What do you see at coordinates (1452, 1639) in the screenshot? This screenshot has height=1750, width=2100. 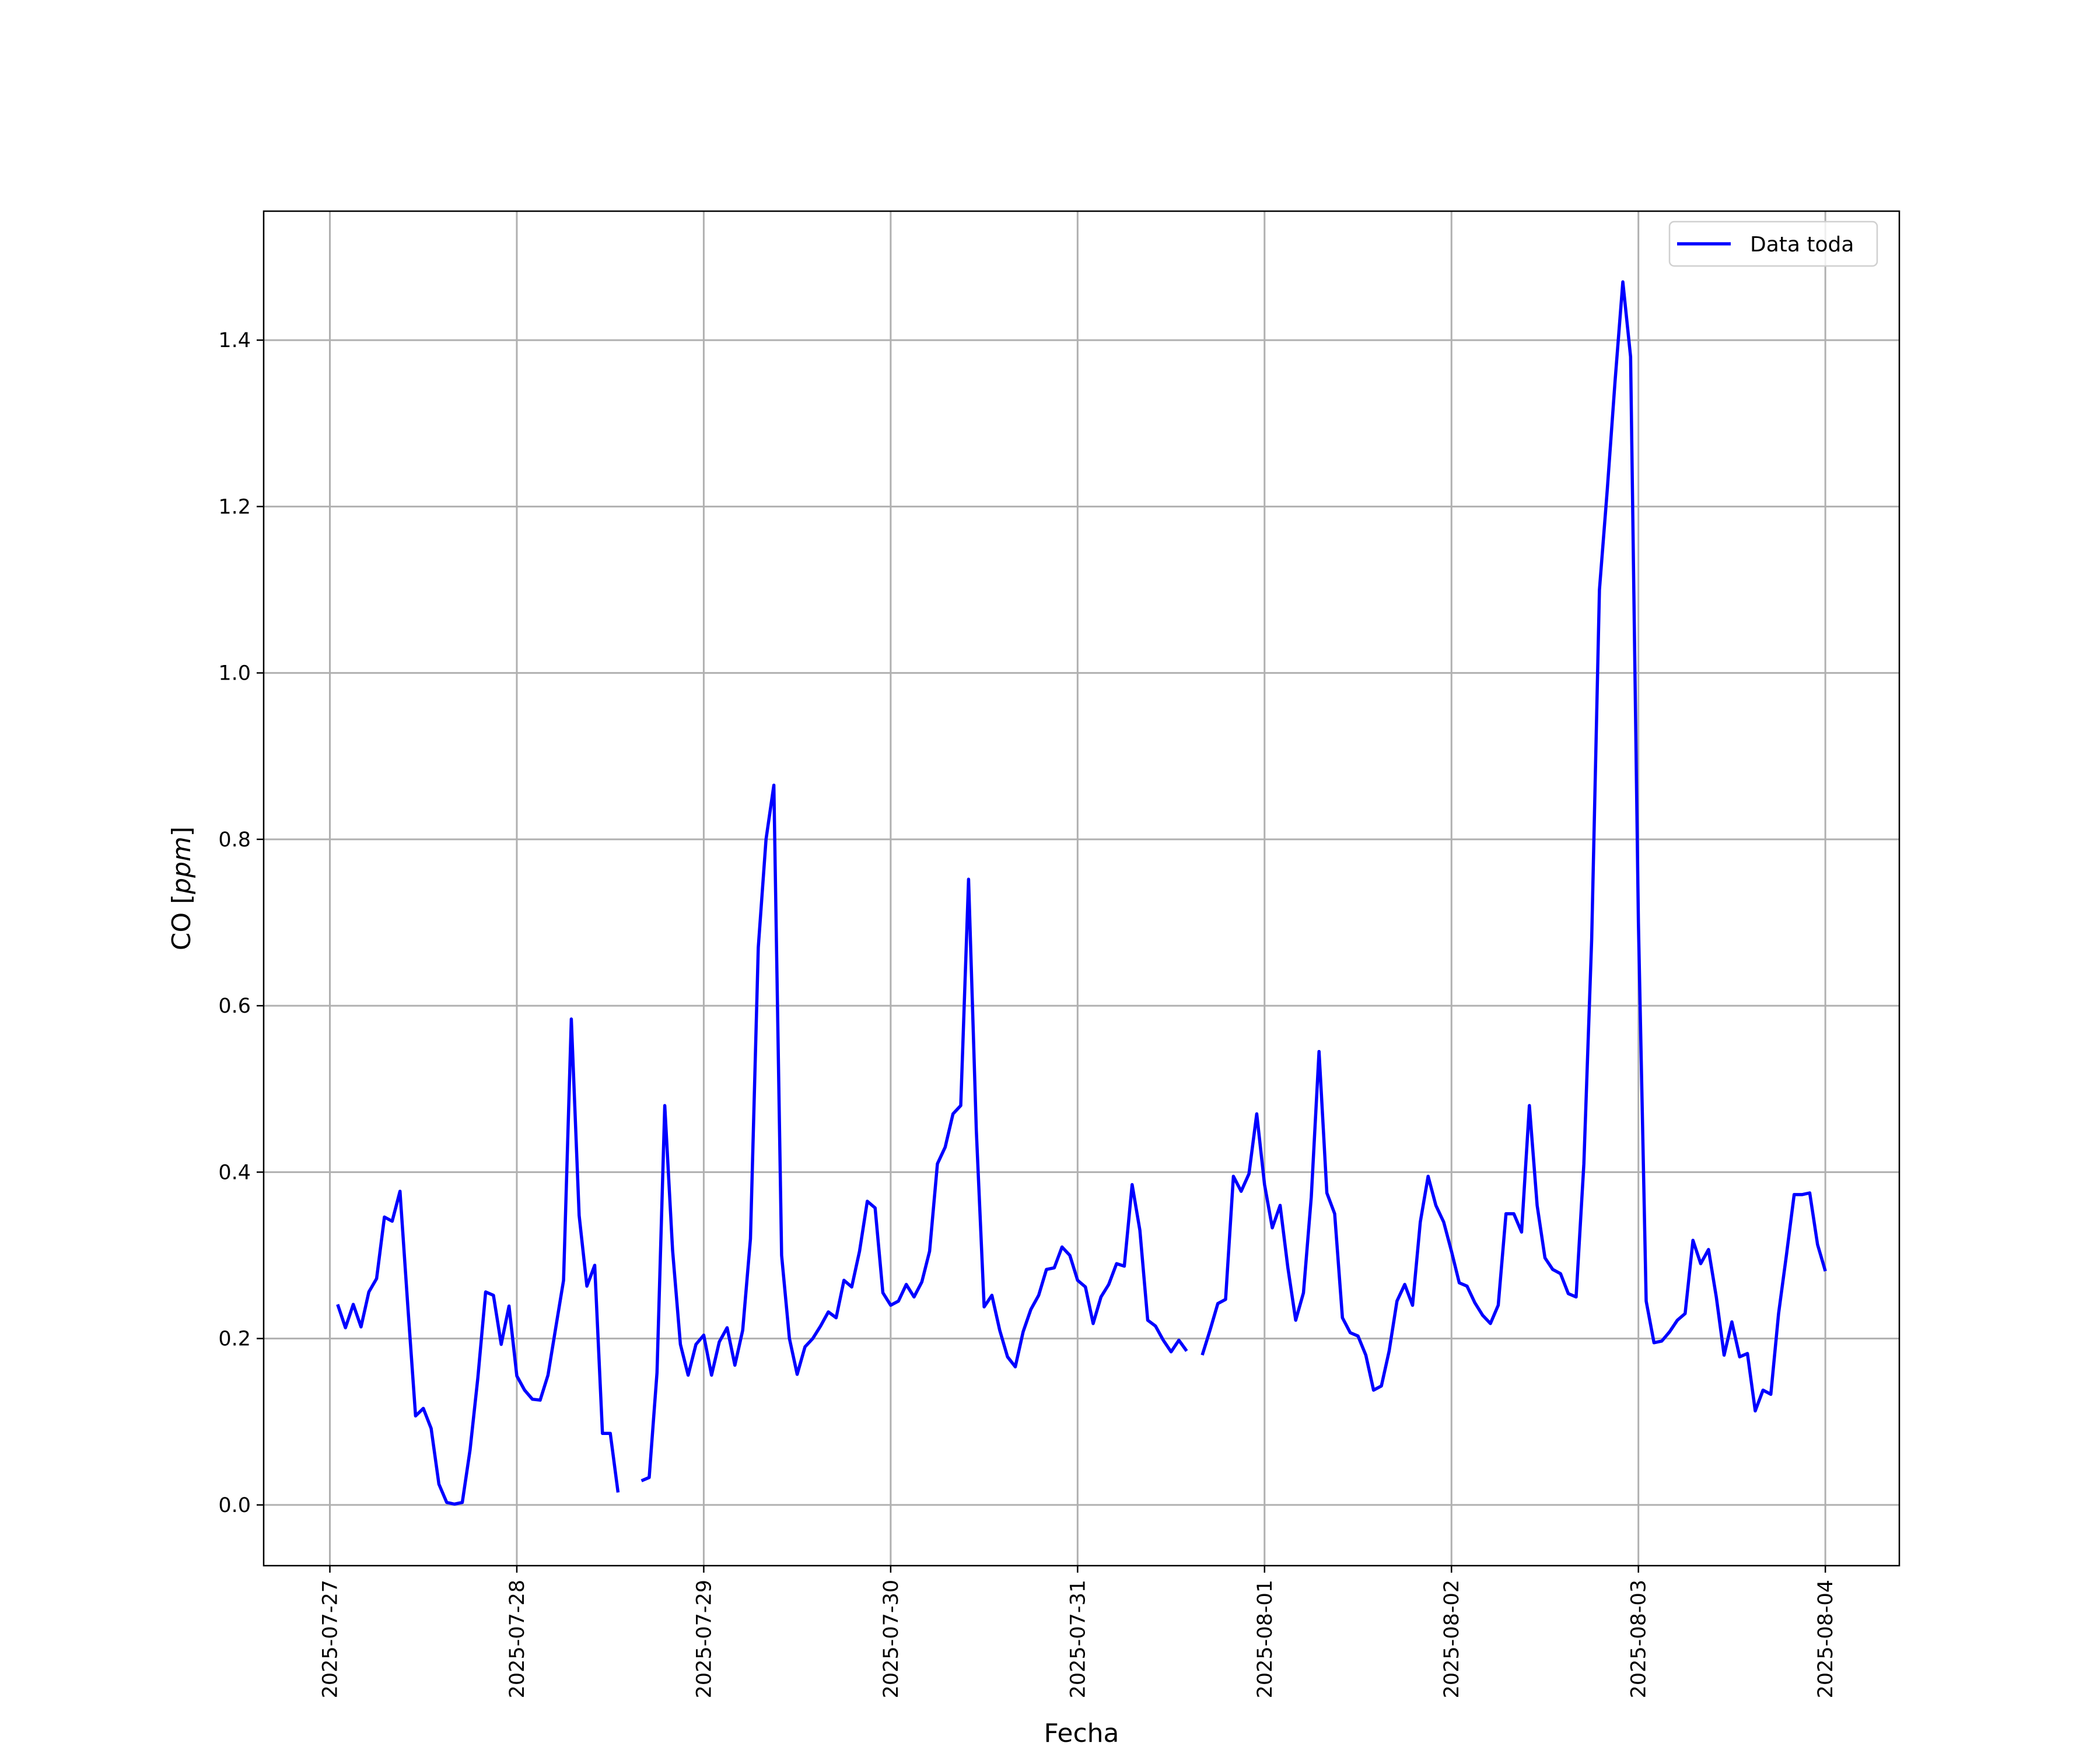 I see `x-tick-label: 2025-08-02` at bounding box center [1452, 1639].